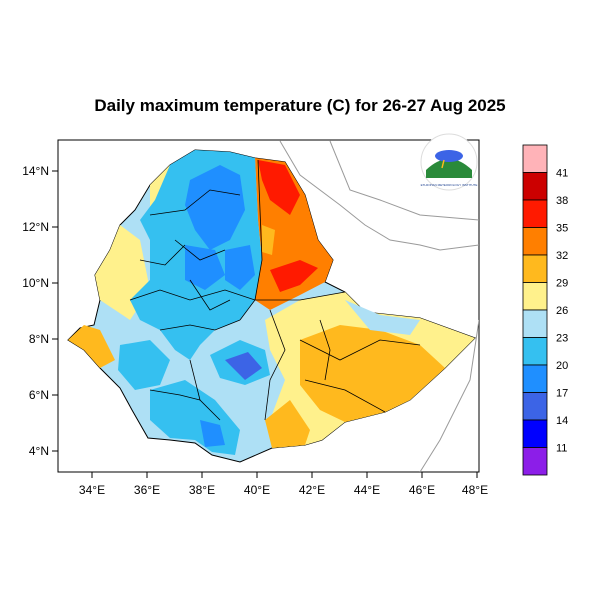 The width and height of the screenshot is (600, 600). Describe the element at coordinates (562, 311) in the screenshot. I see `colorbar-label: 26` at that location.